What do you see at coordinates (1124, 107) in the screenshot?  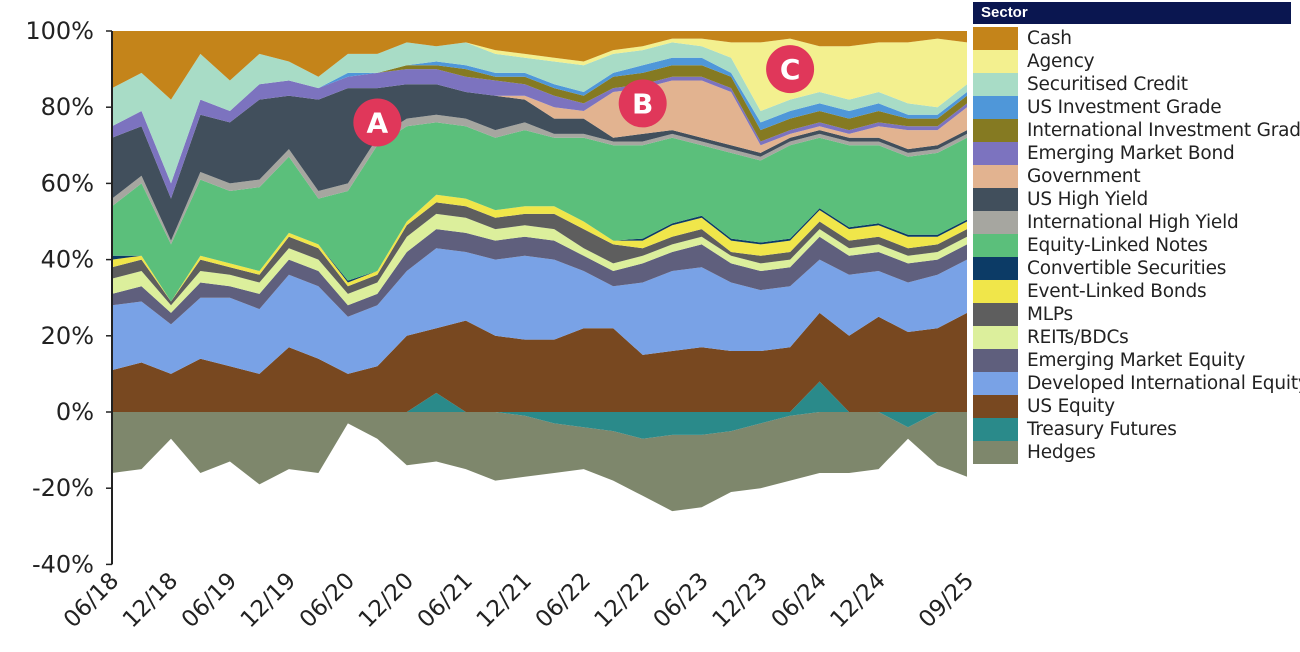 I see `legend-label: US Investment Grade` at bounding box center [1124, 107].